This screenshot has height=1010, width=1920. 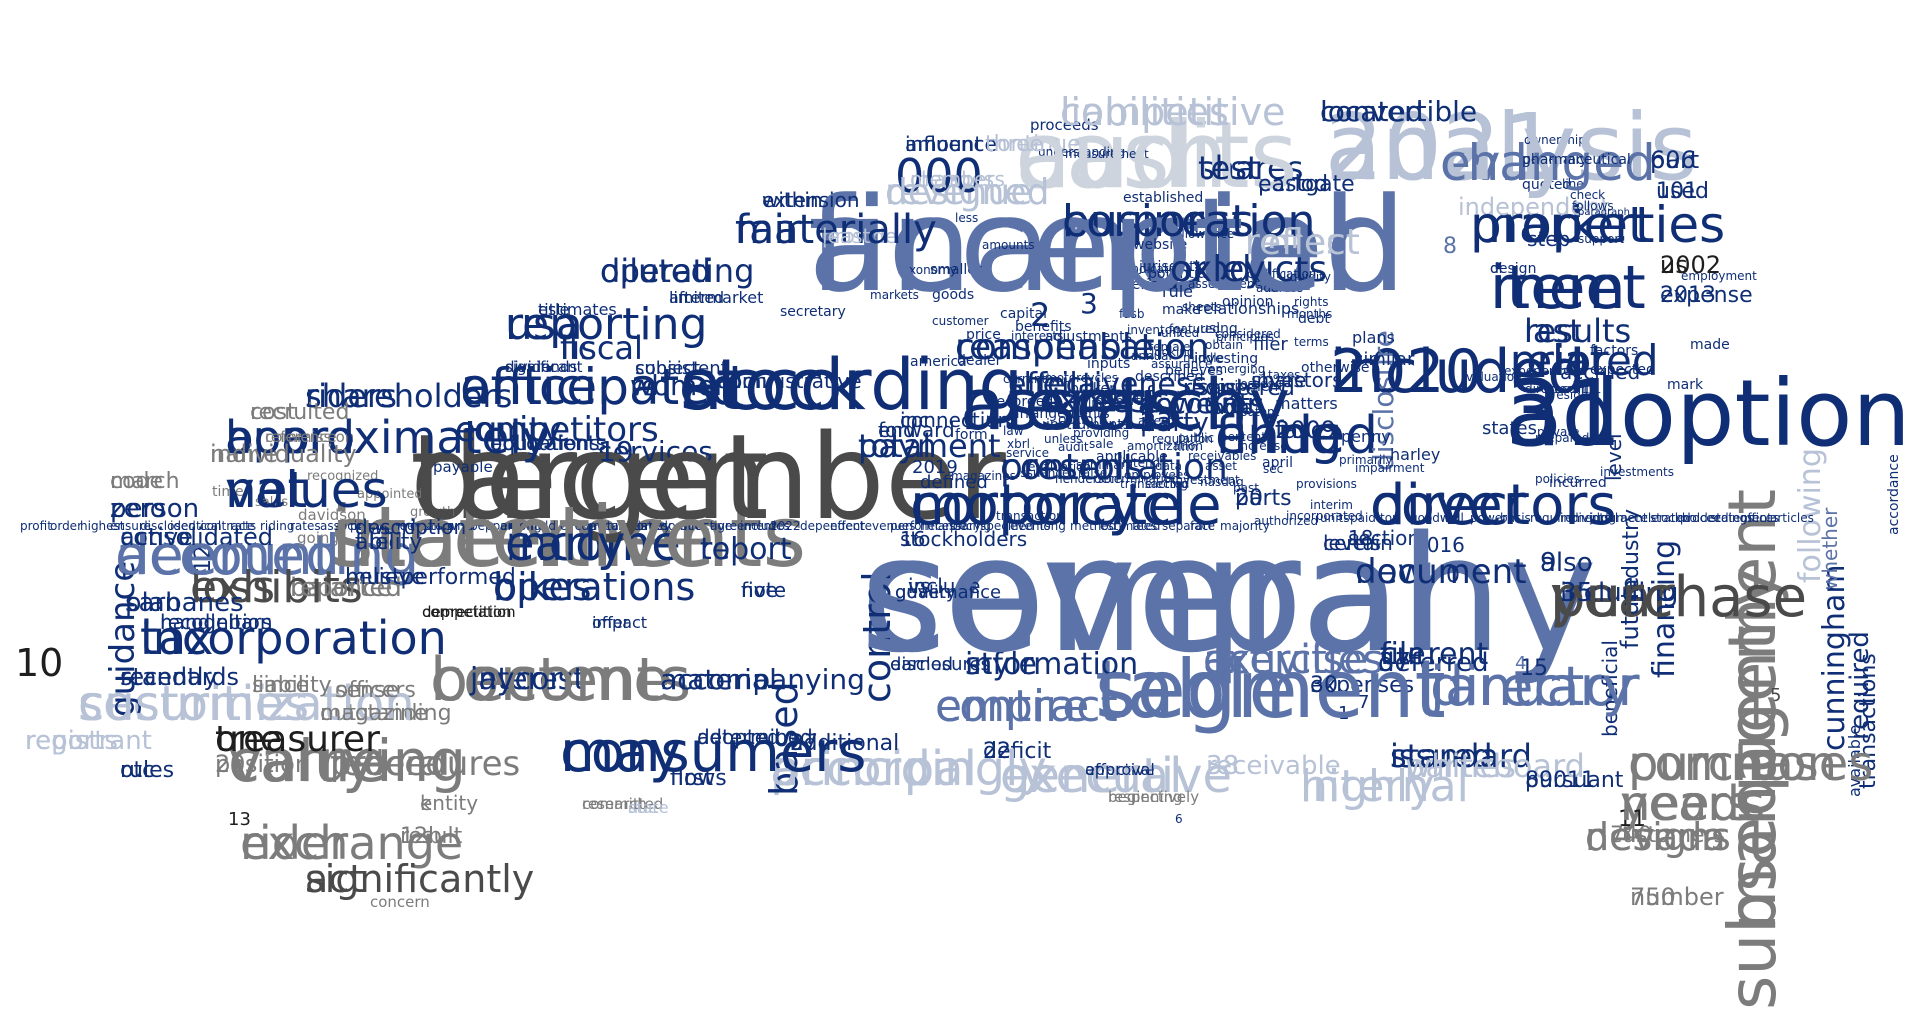 What do you see at coordinates (1293, 184) in the screenshot?
I see `cloud-word: period` at bounding box center [1293, 184].